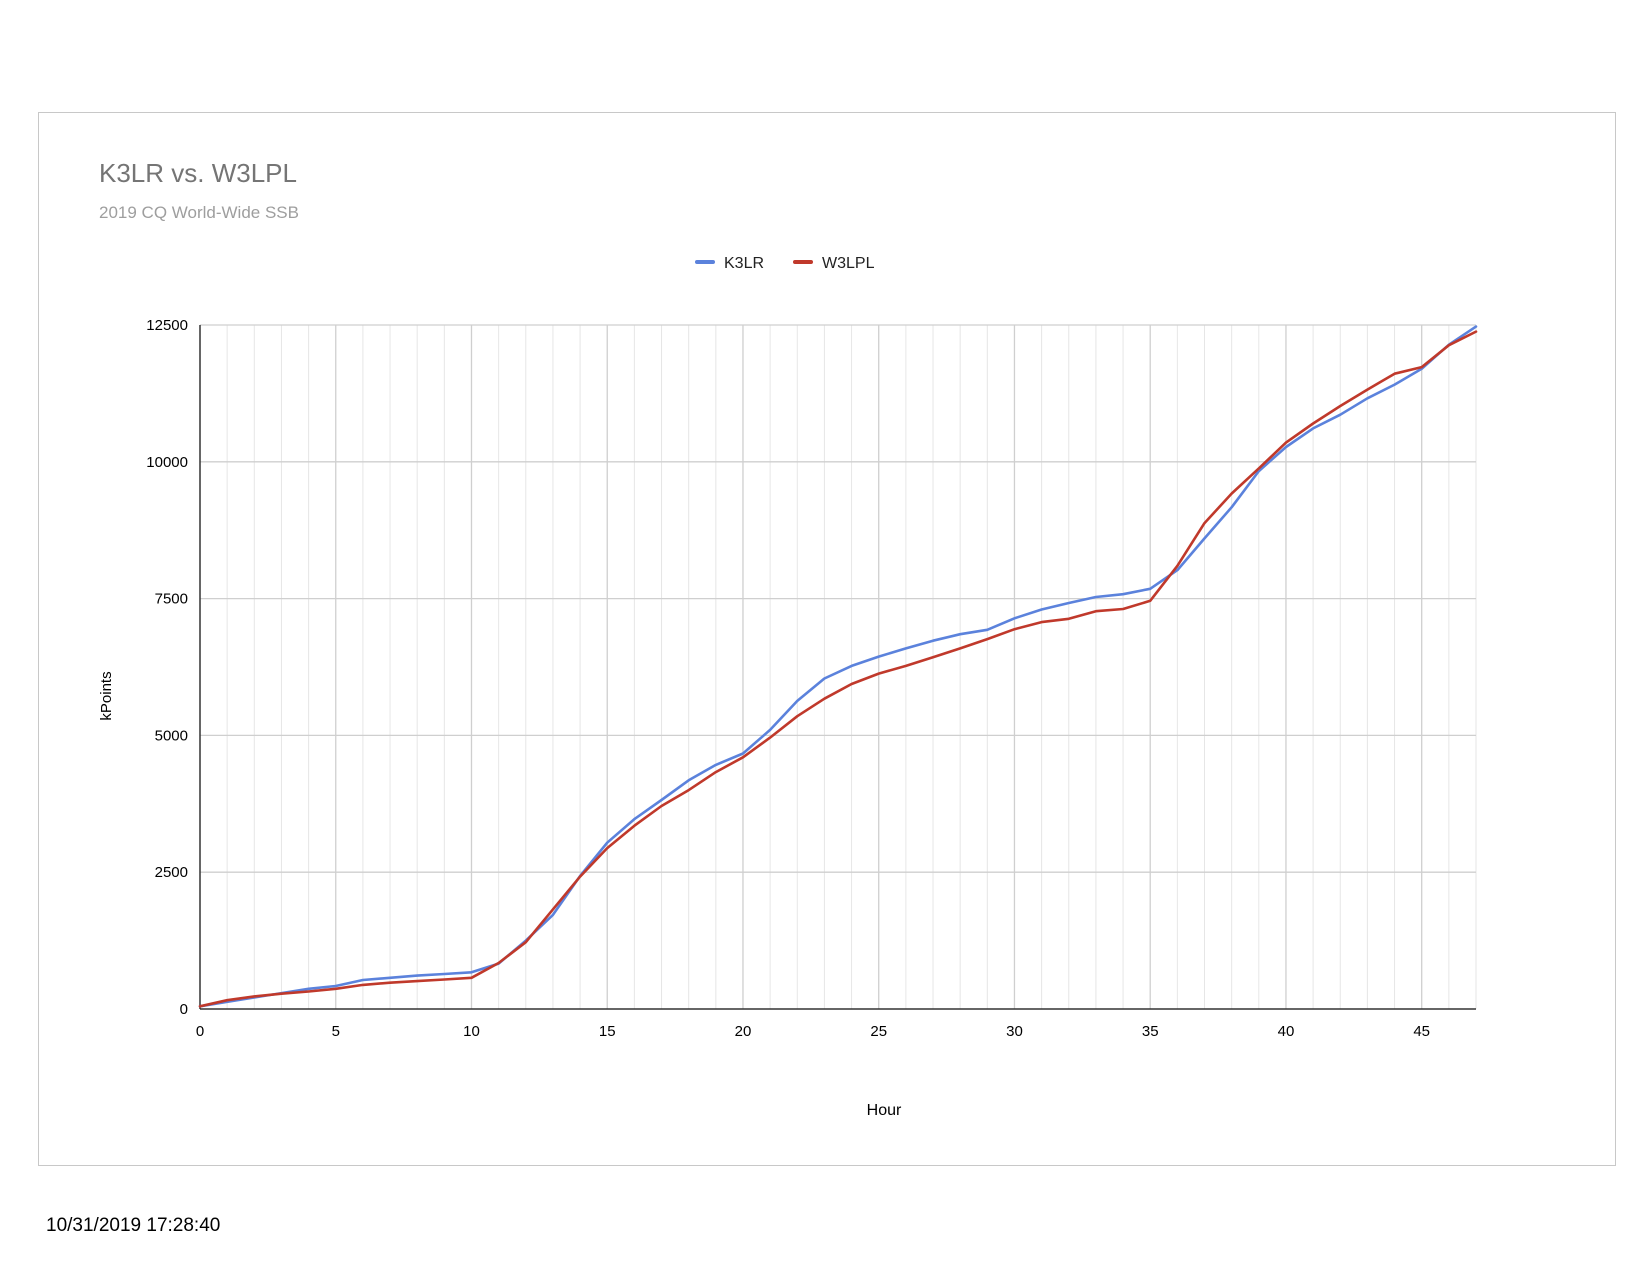 Image resolution: width=1650 pixels, height=1275 pixels. Describe the element at coordinates (198, 173) in the screenshot. I see `chart-title: K3LR vs. W3LPL` at that location.